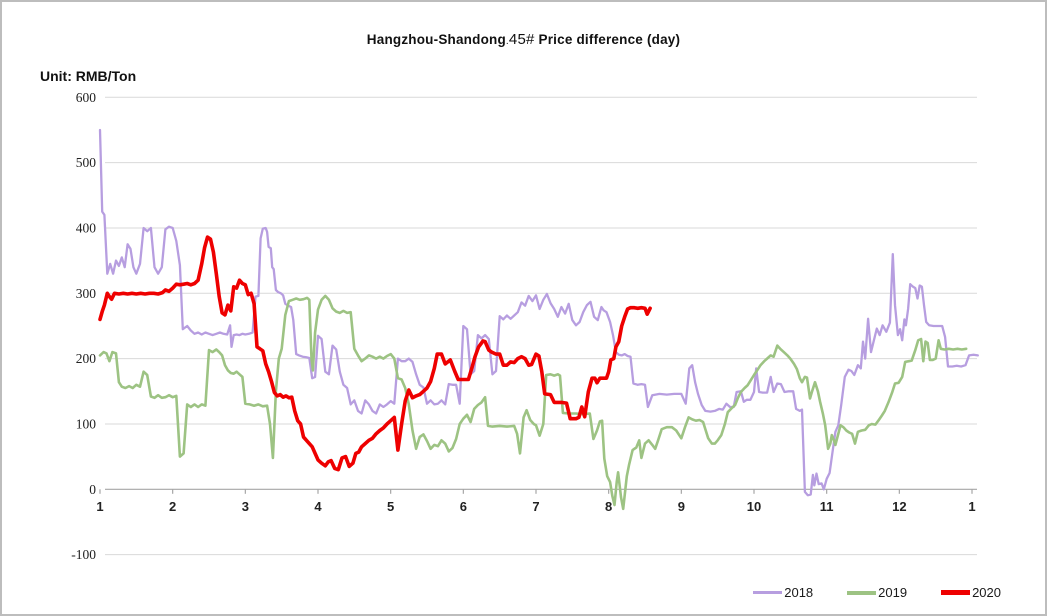 Image resolution: width=1047 pixels, height=616 pixels. What do you see at coordinates (436, 39) in the screenshot?
I see `title-part1: Hangzhou-Shandong` at bounding box center [436, 39].